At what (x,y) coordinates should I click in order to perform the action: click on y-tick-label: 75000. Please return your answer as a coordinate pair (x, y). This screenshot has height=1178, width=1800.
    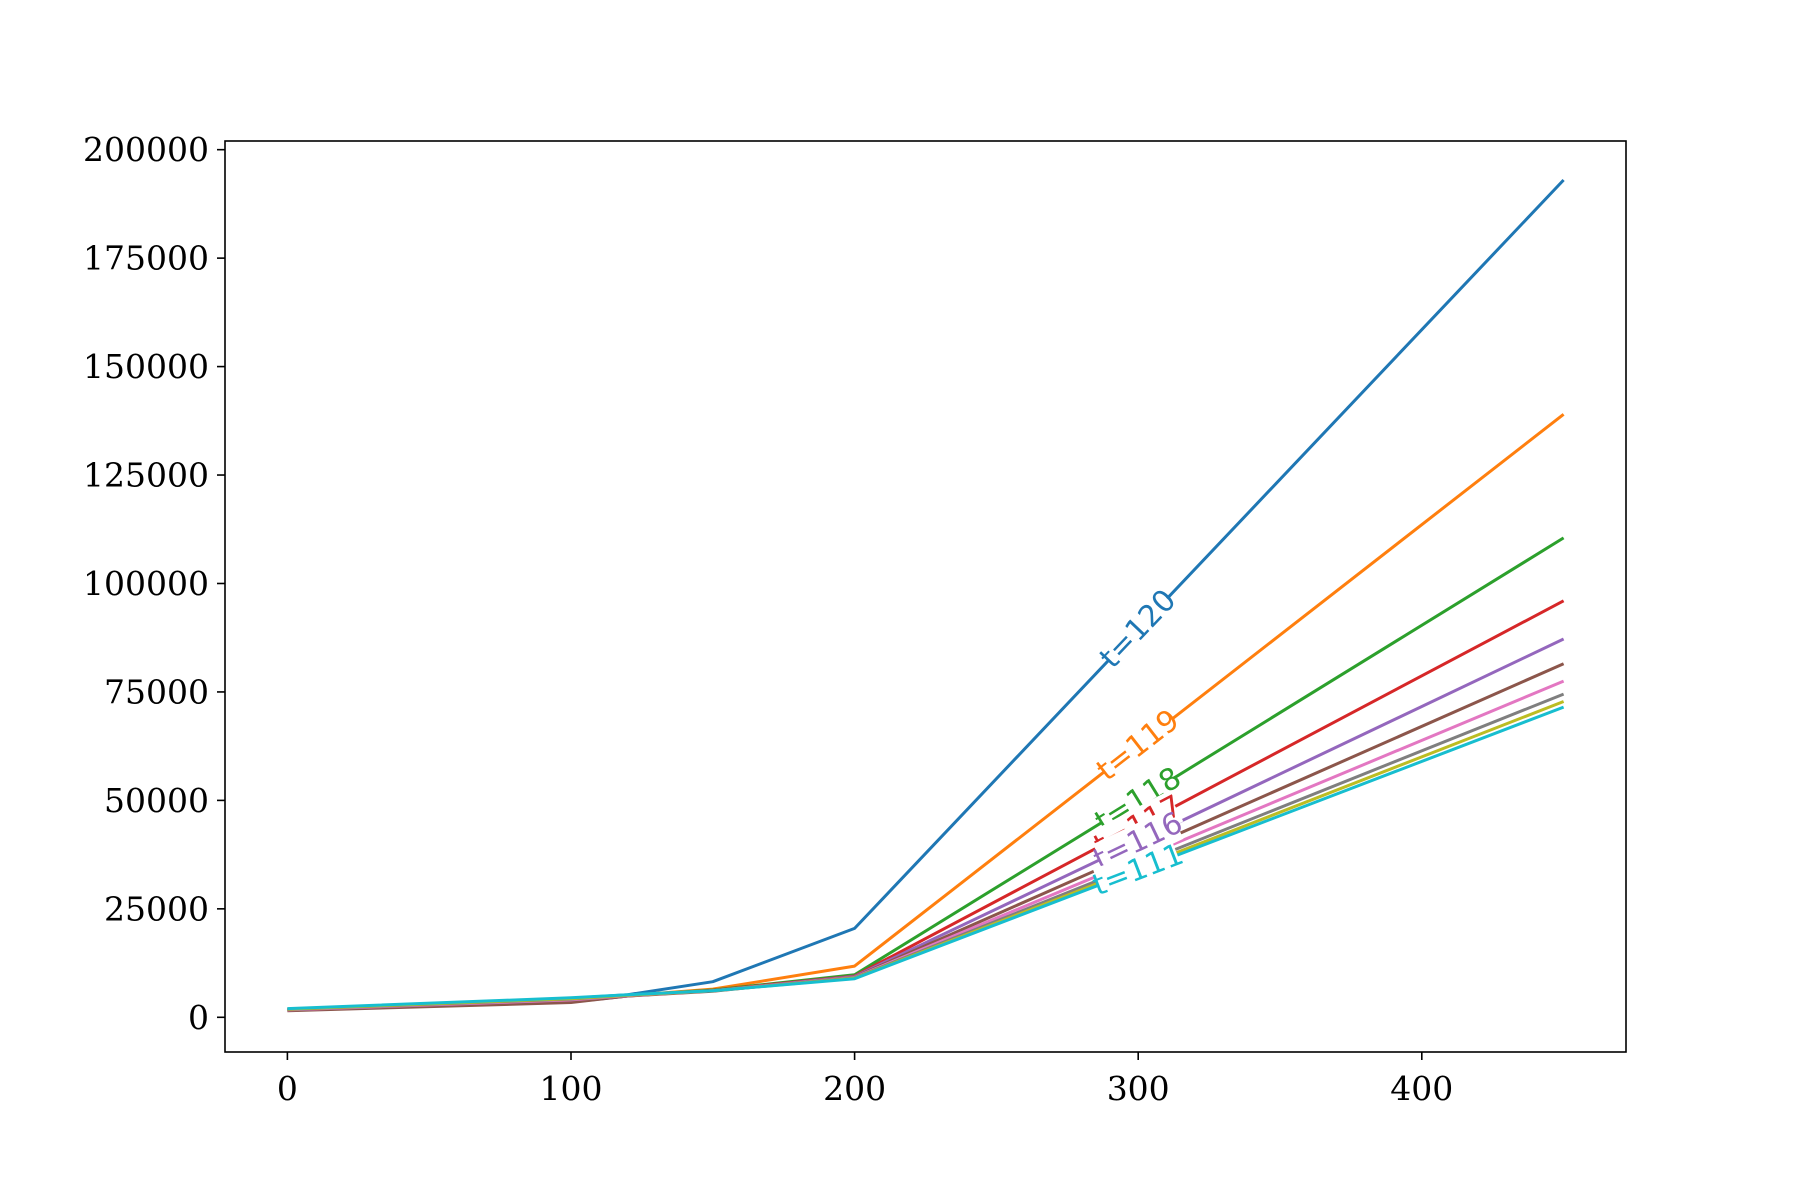
    Looking at the image, I should click on (156, 691).